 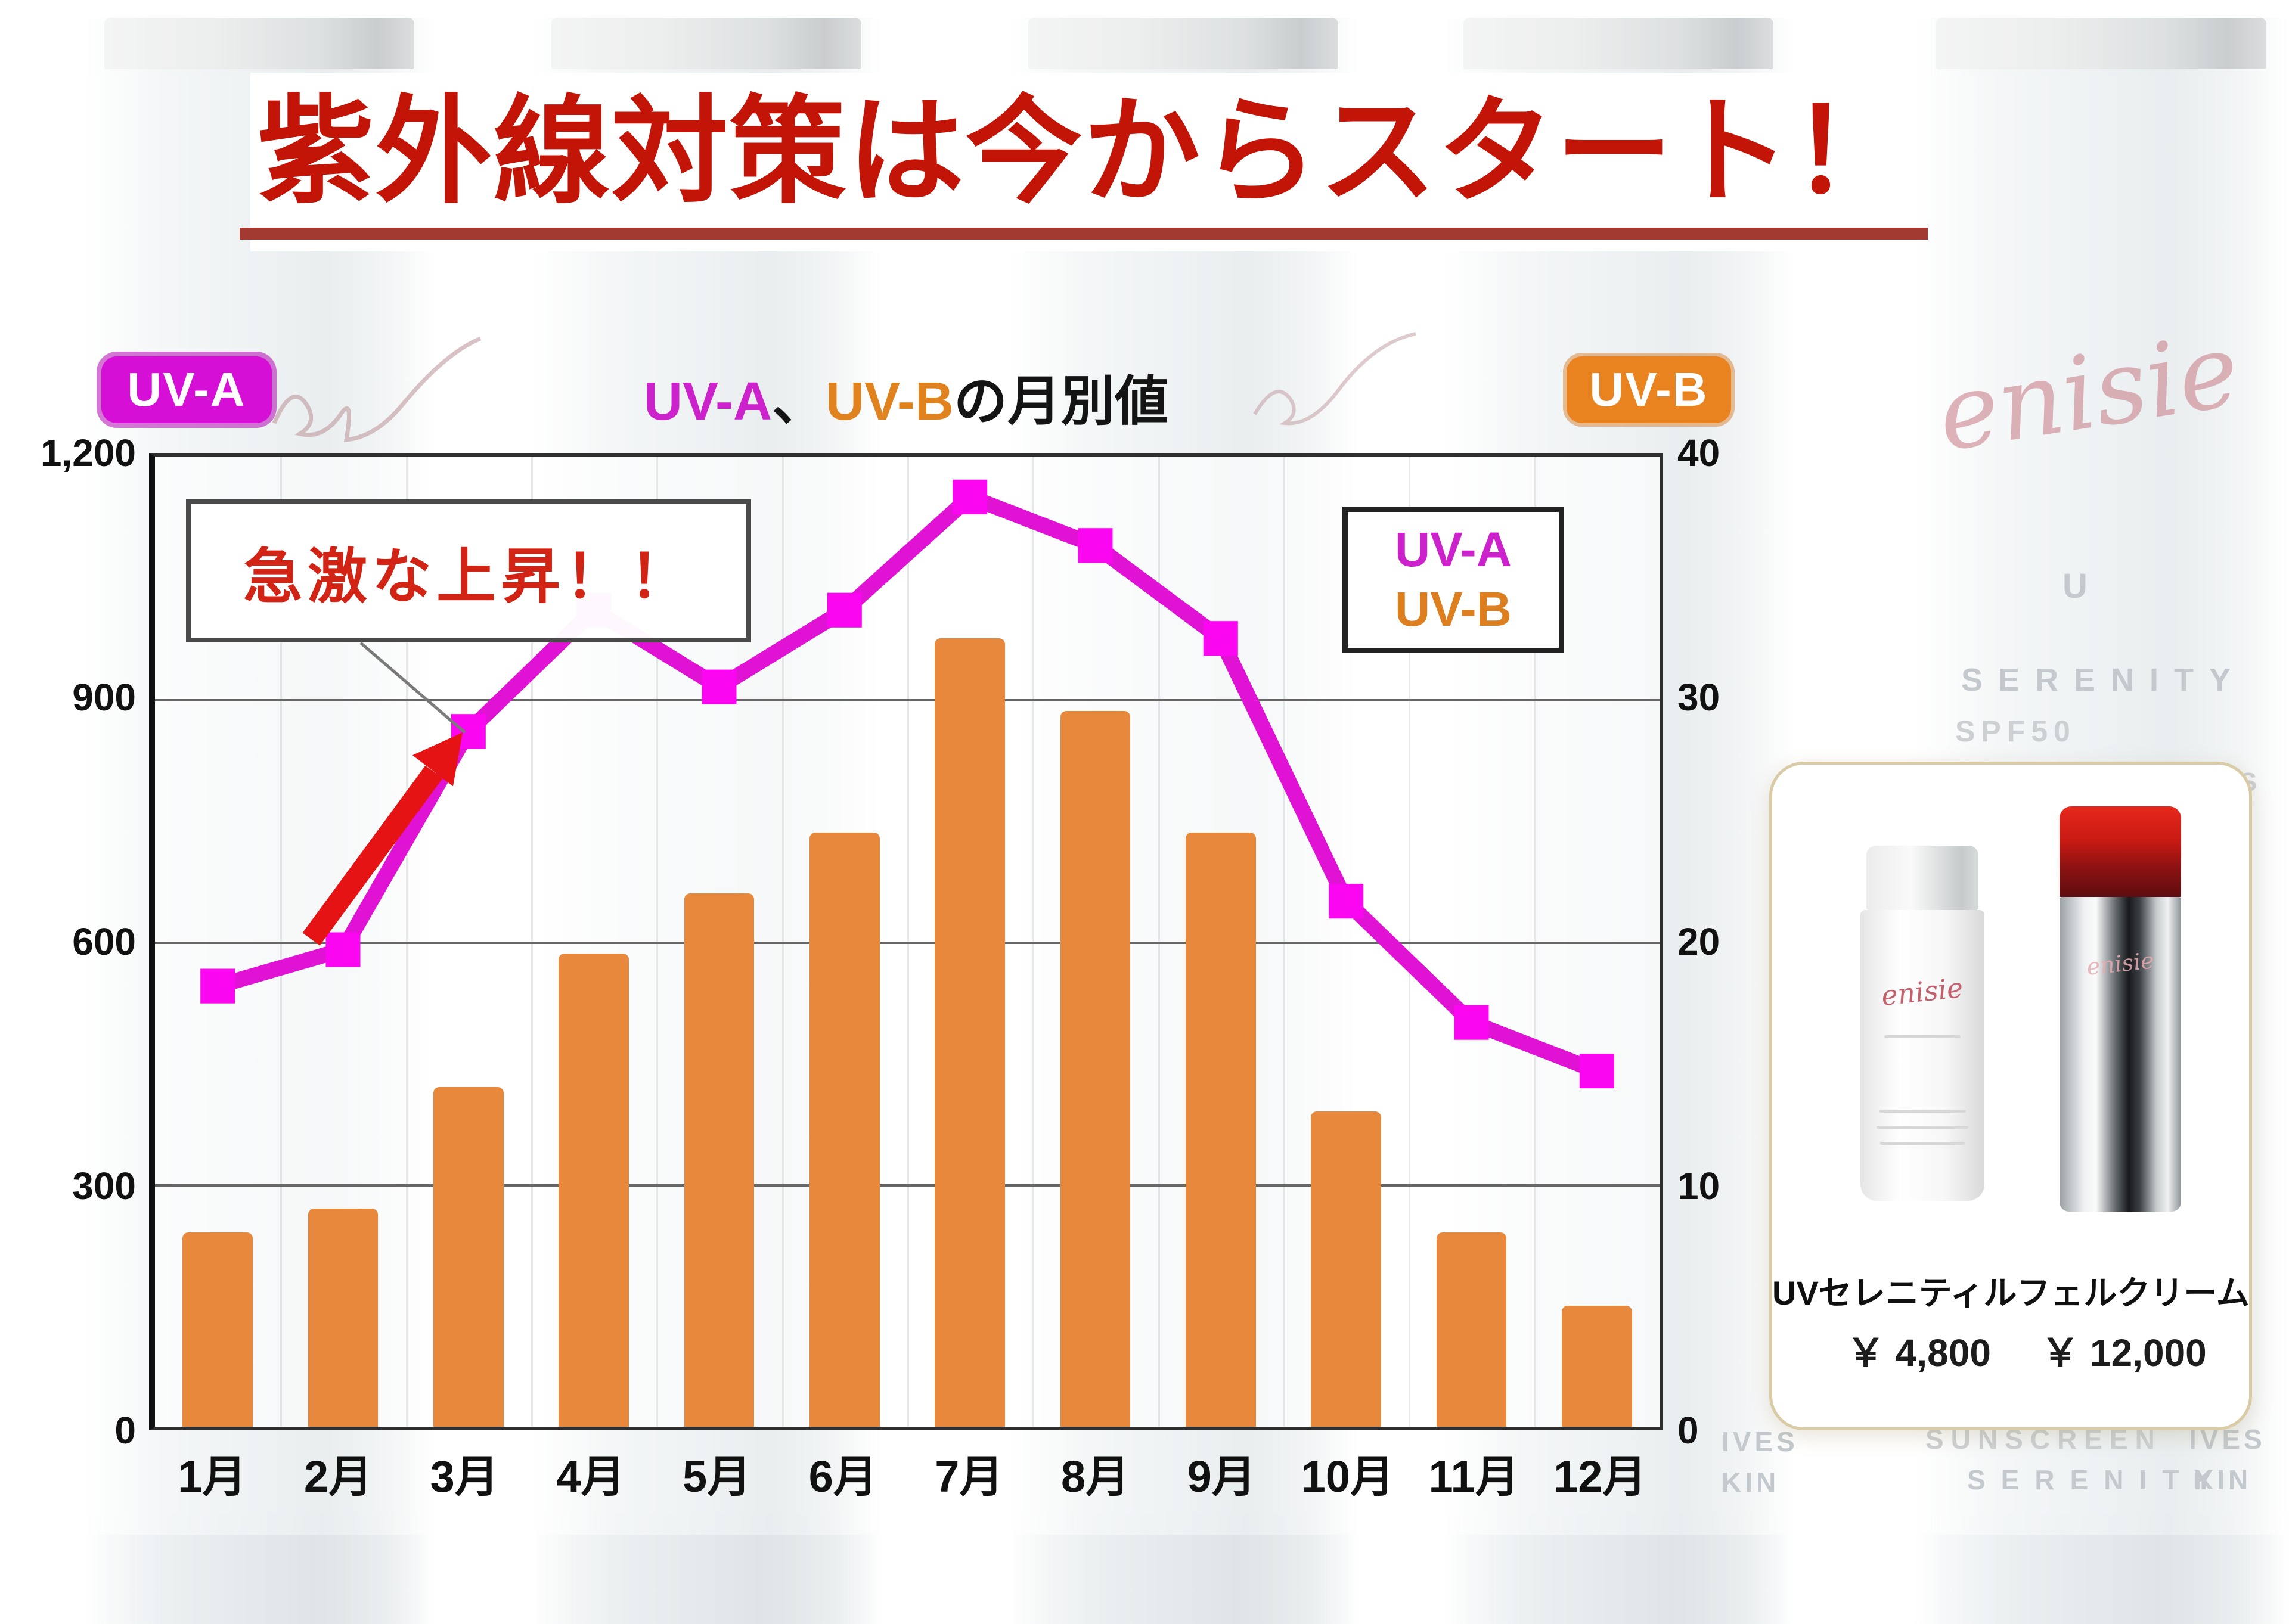 I want to click on uvb-badge: UV-B, so click(x=1649, y=390).